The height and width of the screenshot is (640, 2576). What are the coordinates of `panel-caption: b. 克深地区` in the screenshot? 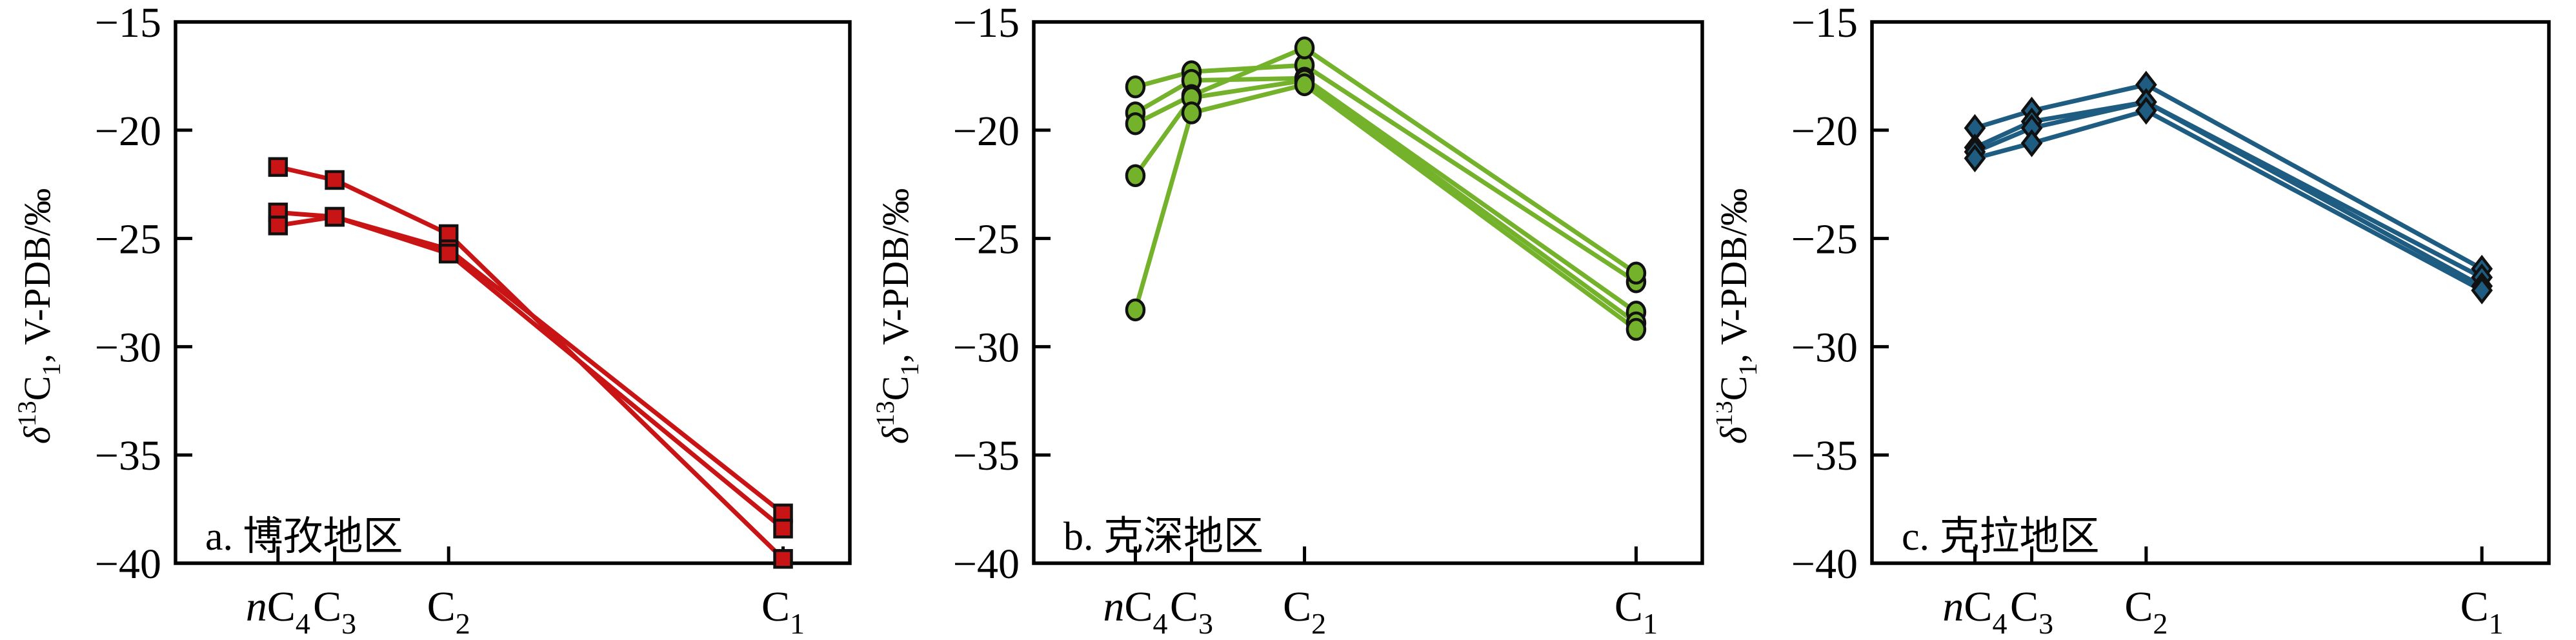 It's located at (1163, 537).